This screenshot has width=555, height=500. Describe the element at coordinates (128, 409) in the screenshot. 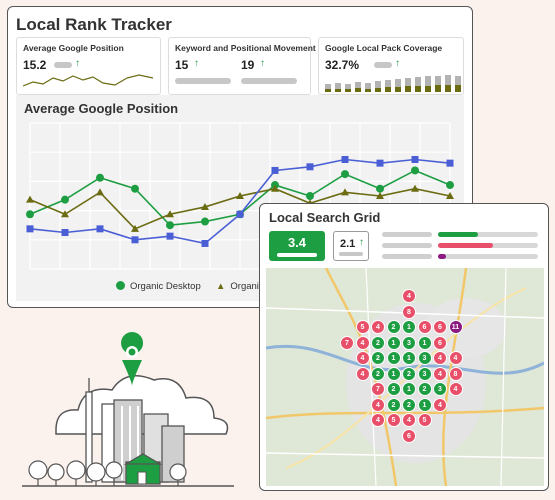

I see `city-illustration` at that location.